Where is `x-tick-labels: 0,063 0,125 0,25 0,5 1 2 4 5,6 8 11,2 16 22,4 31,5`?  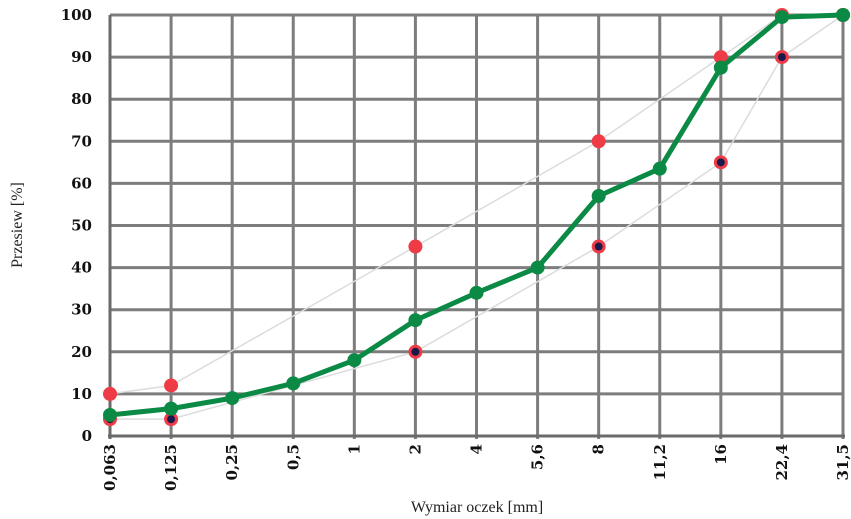
x-tick-labels: 0,063 0,125 0,25 0,5 1 2 4 5,6 8 11,2 16 22,4 31,5 is located at coordinates (476, 467).